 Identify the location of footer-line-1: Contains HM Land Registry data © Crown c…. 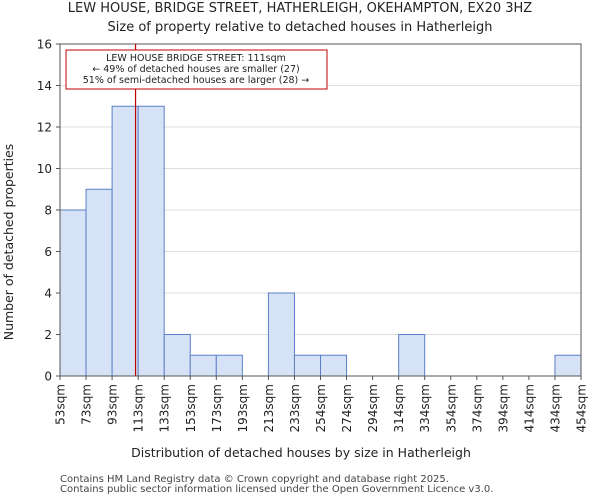
(254, 479).